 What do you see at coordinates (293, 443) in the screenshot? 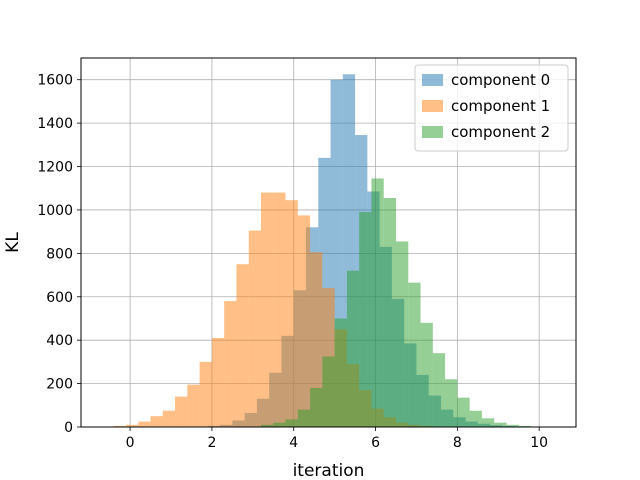
I see `x-tick-label: 4` at bounding box center [293, 443].